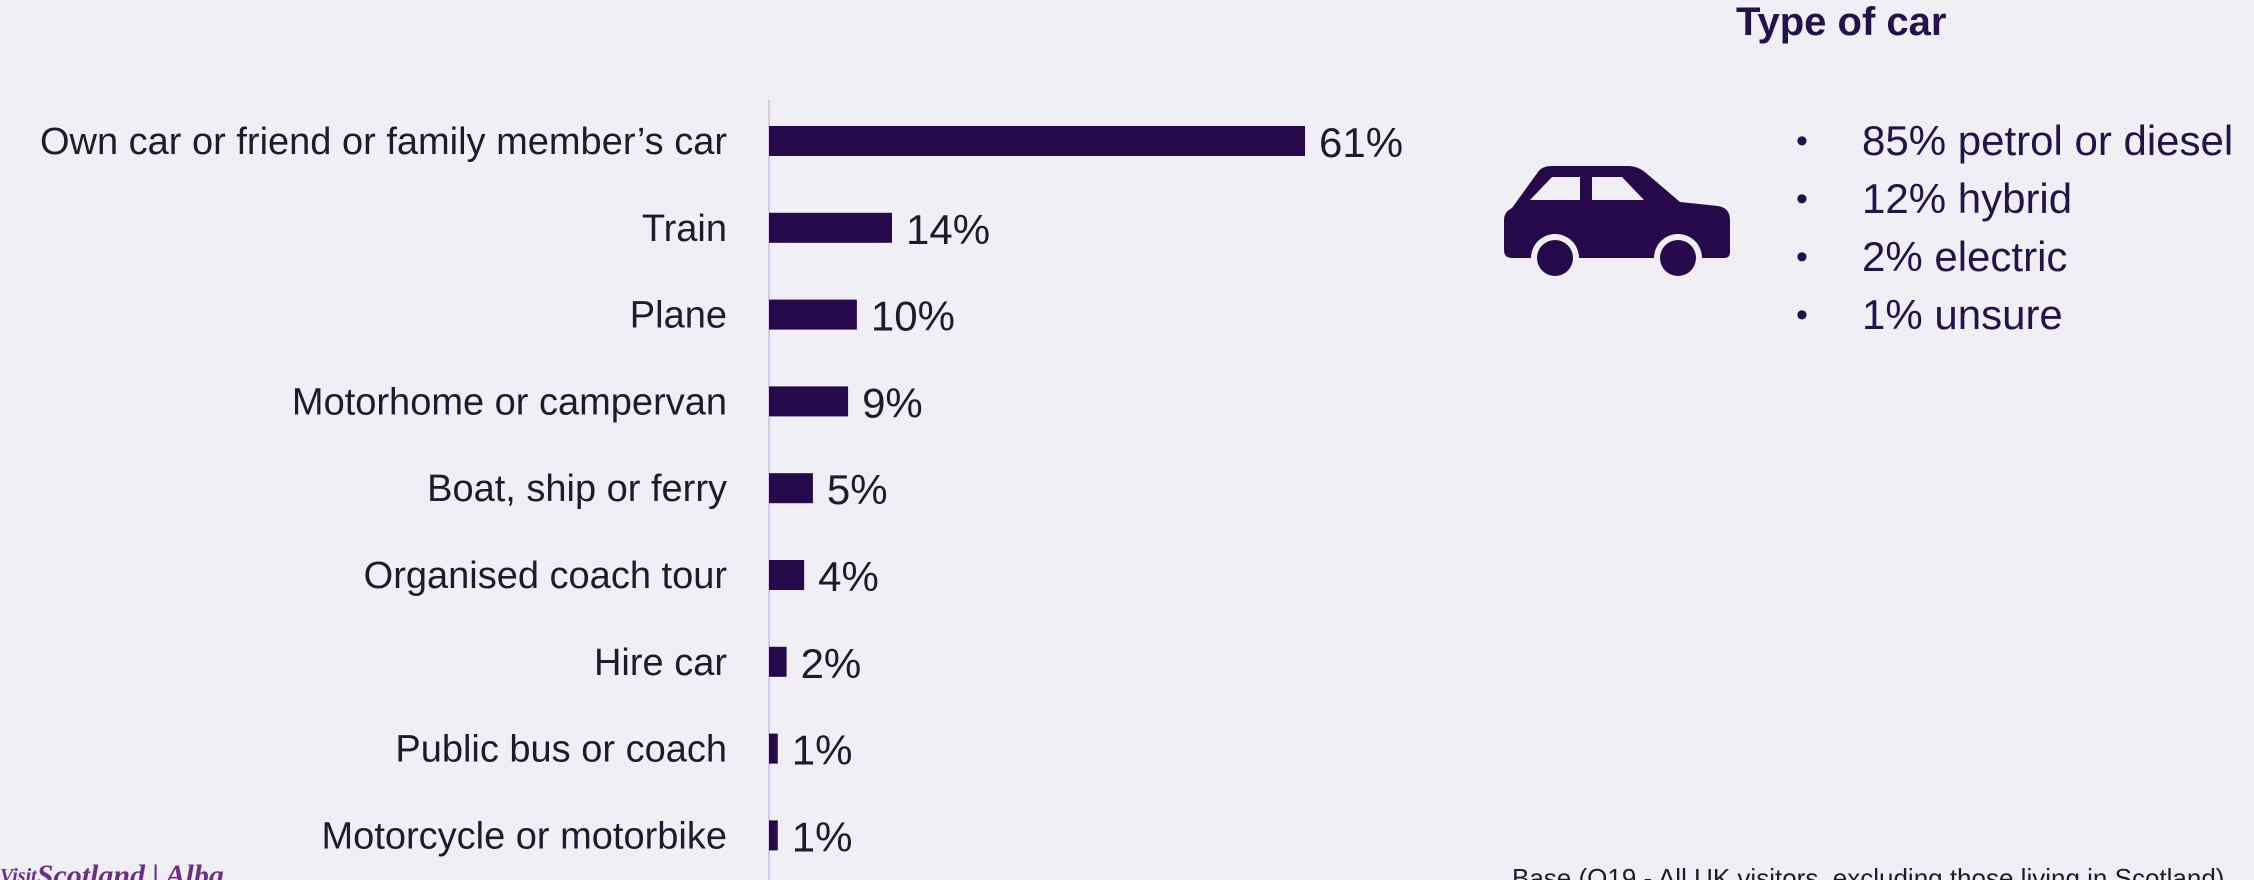 The width and height of the screenshot is (2254, 880). Describe the element at coordinates (577, 489) in the screenshot. I see `category-label: Boat, ship or ferry` at that location.